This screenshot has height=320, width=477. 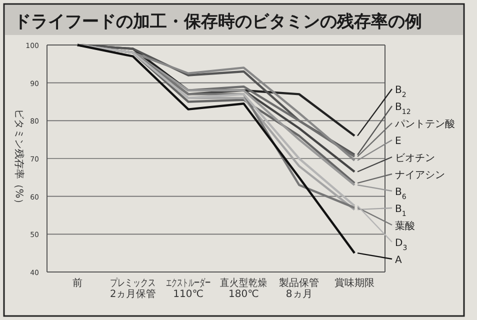 What do you see at coordinates (398, 260) in the screenshot?
I see `legend-label: A` at bounding box center [398, 260].